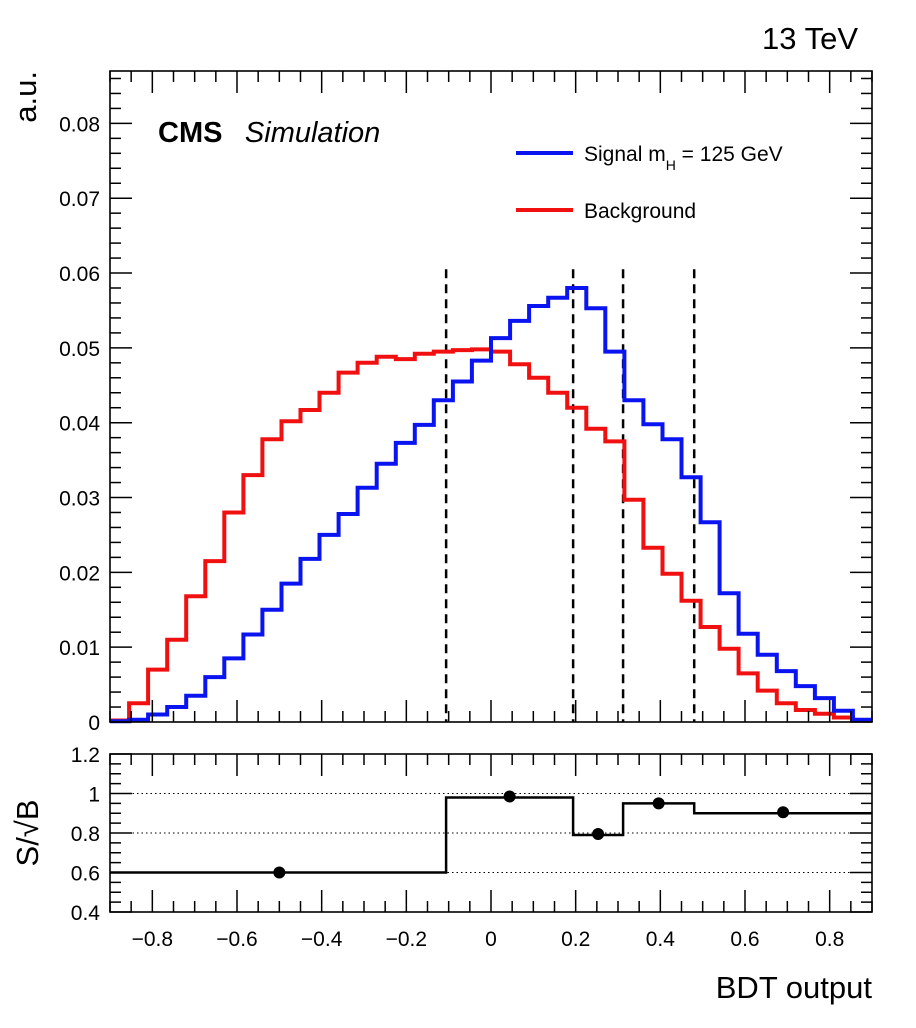 This screenshot has height=1028, width=916. What do you see at coordinates (406, 939) in the screenshot?
I see `x-tick-label: −0.2` at bounding box center [406, 939].